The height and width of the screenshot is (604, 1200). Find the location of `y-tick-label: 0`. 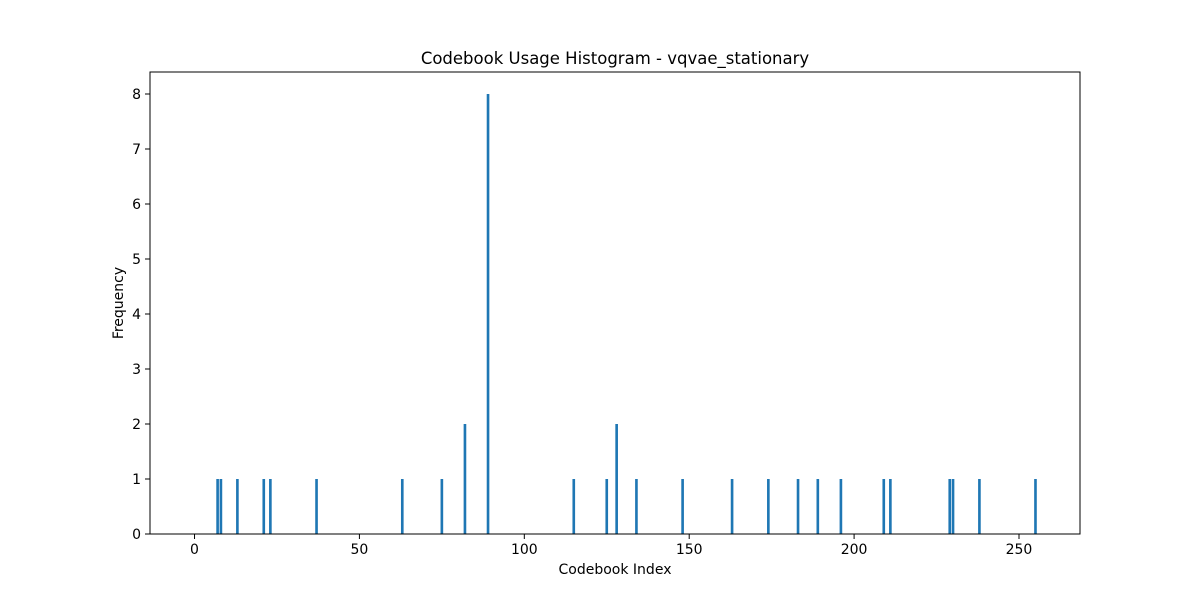

y-tick-label: 0 is located at coordinates (136, 535).